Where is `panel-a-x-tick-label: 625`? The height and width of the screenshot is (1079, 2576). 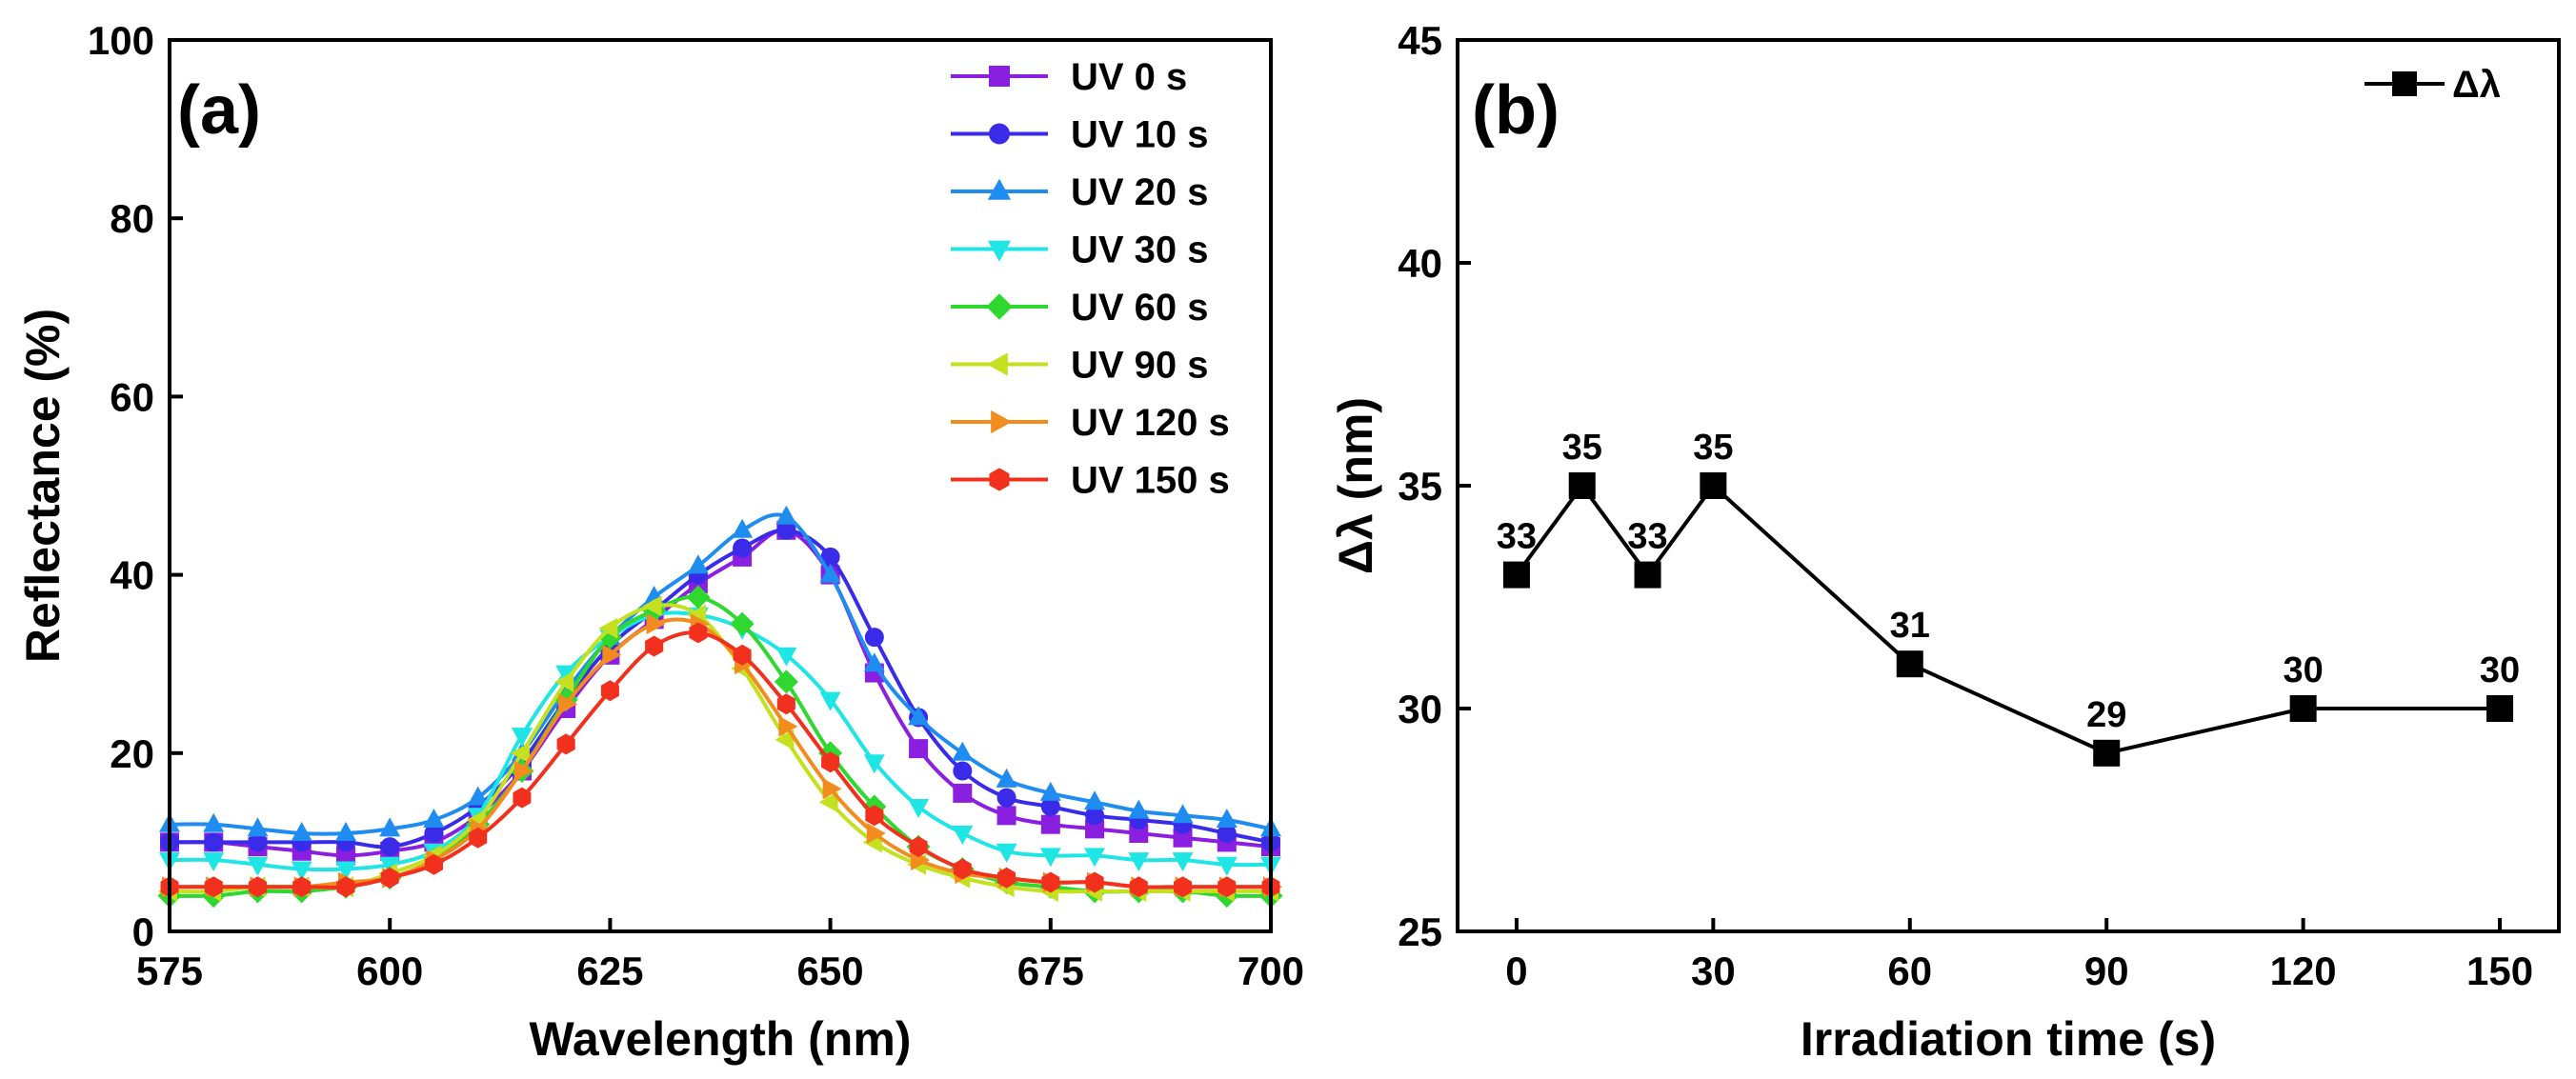 panel-a-x-tick-label: 625 is located at coordinates (609, 971).